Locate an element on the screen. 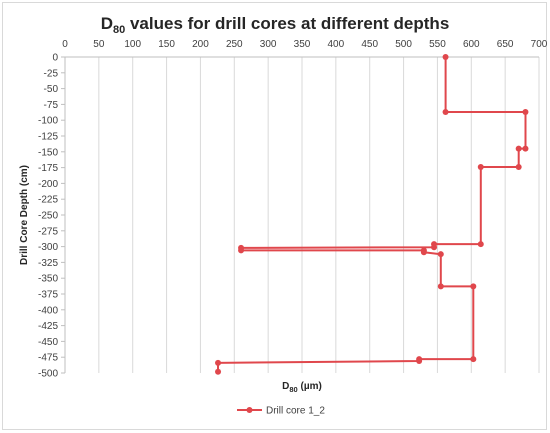 The width and height of the screenshot is (550, 433). y-tick-label: -275 is located at coordinates (48, 231).